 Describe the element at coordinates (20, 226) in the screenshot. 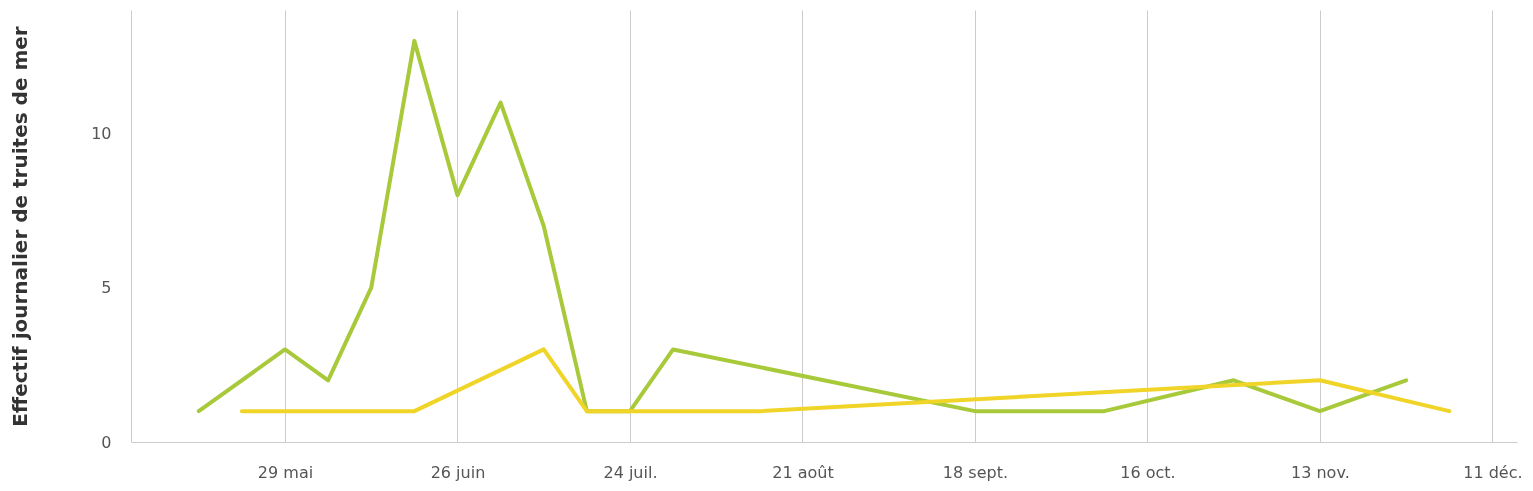

I see `y-axis-title: Effectif journalier de truites de mer` at that location.